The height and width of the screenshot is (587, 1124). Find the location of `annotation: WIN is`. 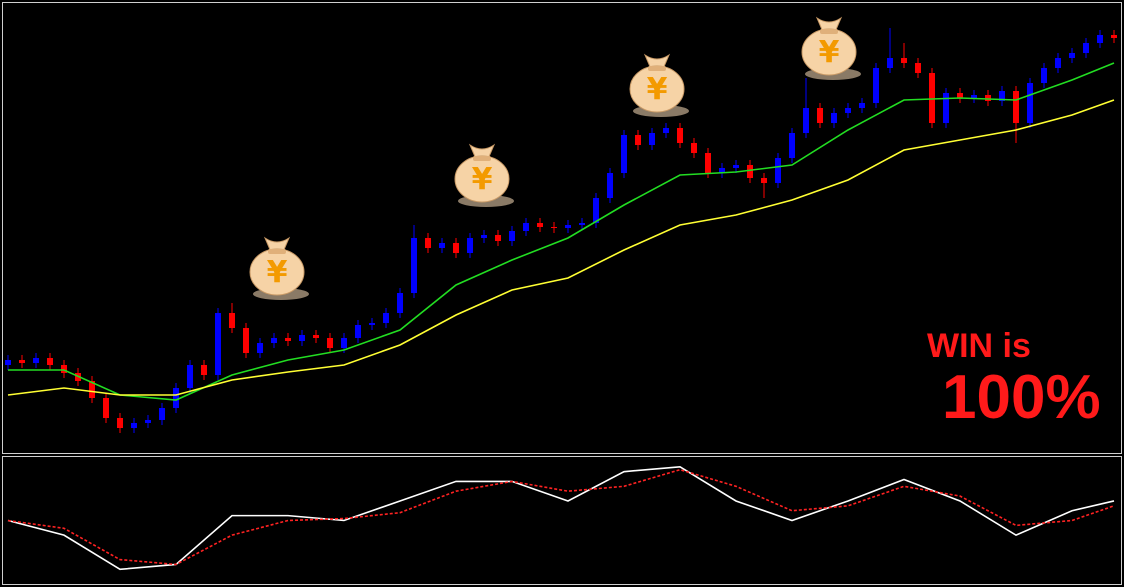

annotation: WIN is is located at coordinates (979, 346).